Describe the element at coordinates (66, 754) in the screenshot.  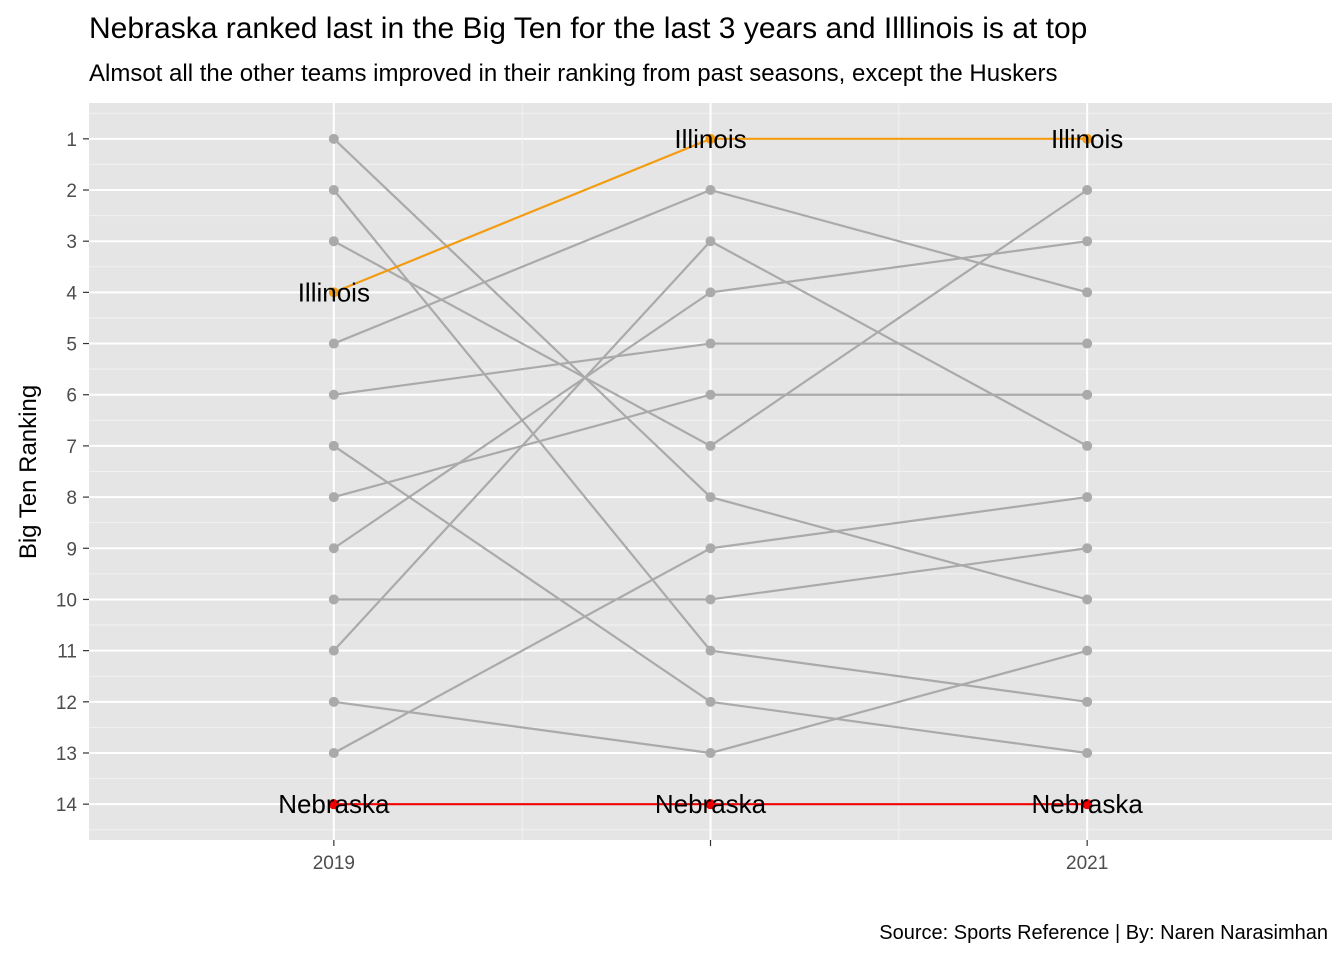
I see `y-tick-label: 13` at that location.